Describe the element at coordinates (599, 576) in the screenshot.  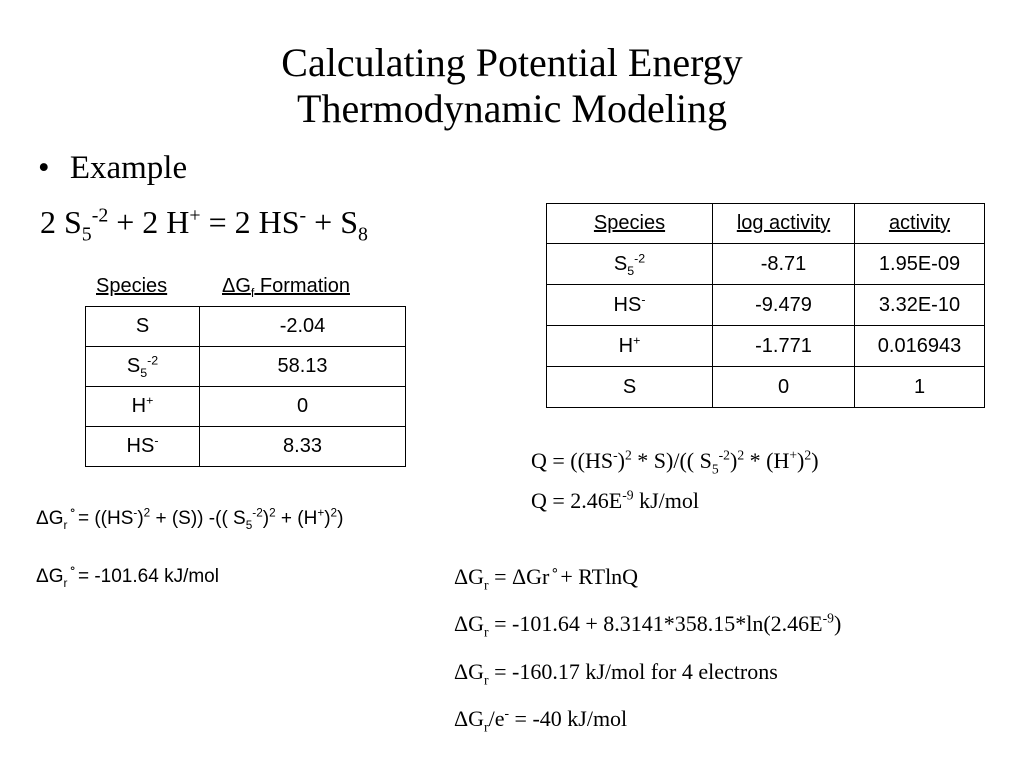
I see `eq-part: + RTlnQ` at that location.